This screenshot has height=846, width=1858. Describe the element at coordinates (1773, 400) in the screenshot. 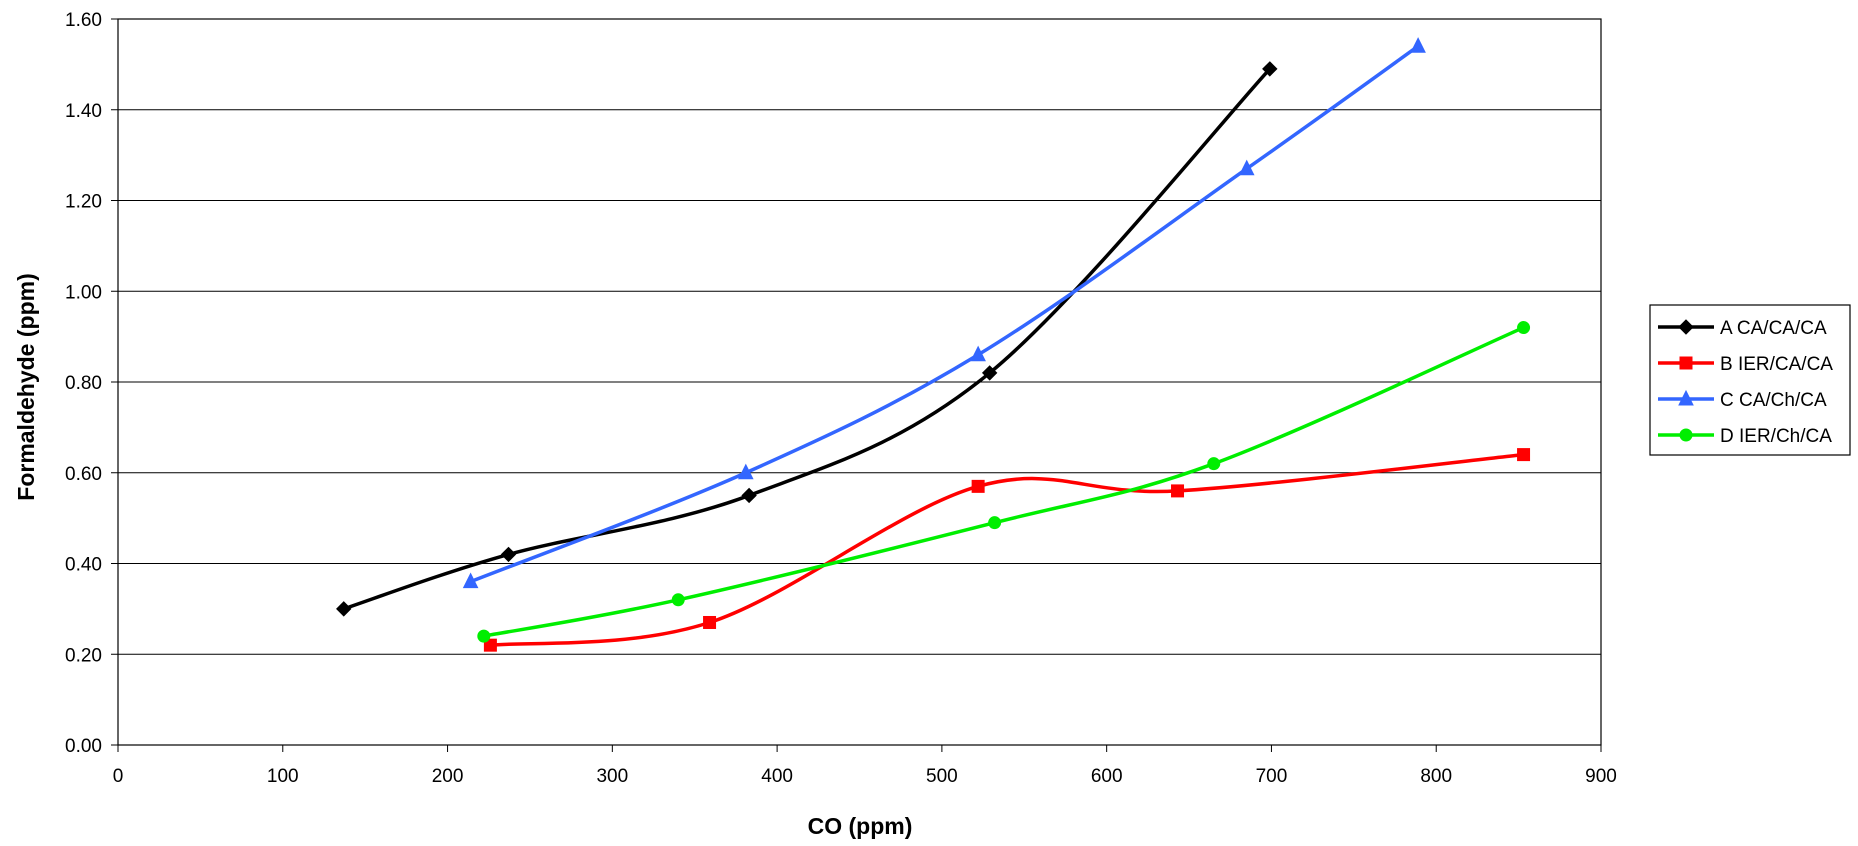

I see `legend-label: C CA/Ch/CA` at that location.